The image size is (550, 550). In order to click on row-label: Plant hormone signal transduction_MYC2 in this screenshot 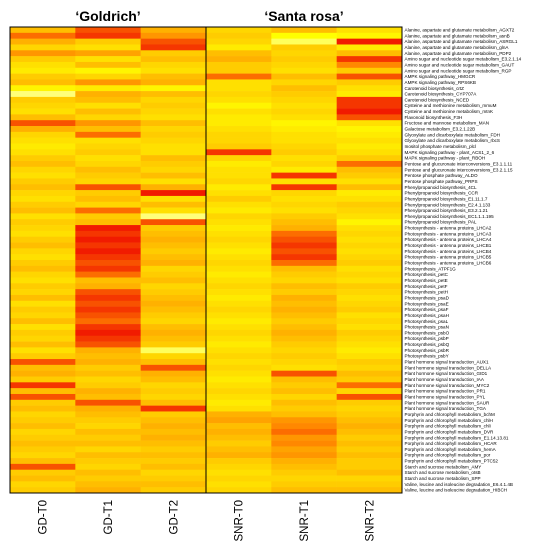, I will do `click(447, 385)`.